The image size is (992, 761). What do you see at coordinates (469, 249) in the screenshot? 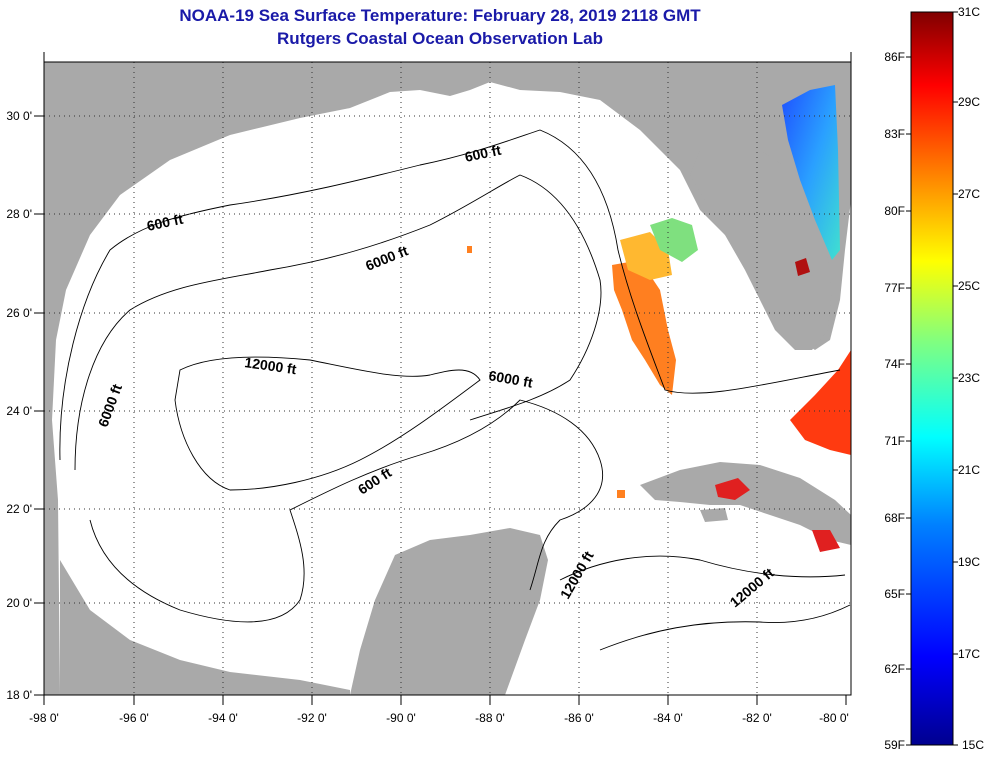
I see `sst-spot-west` at bounding box center [469, 249].